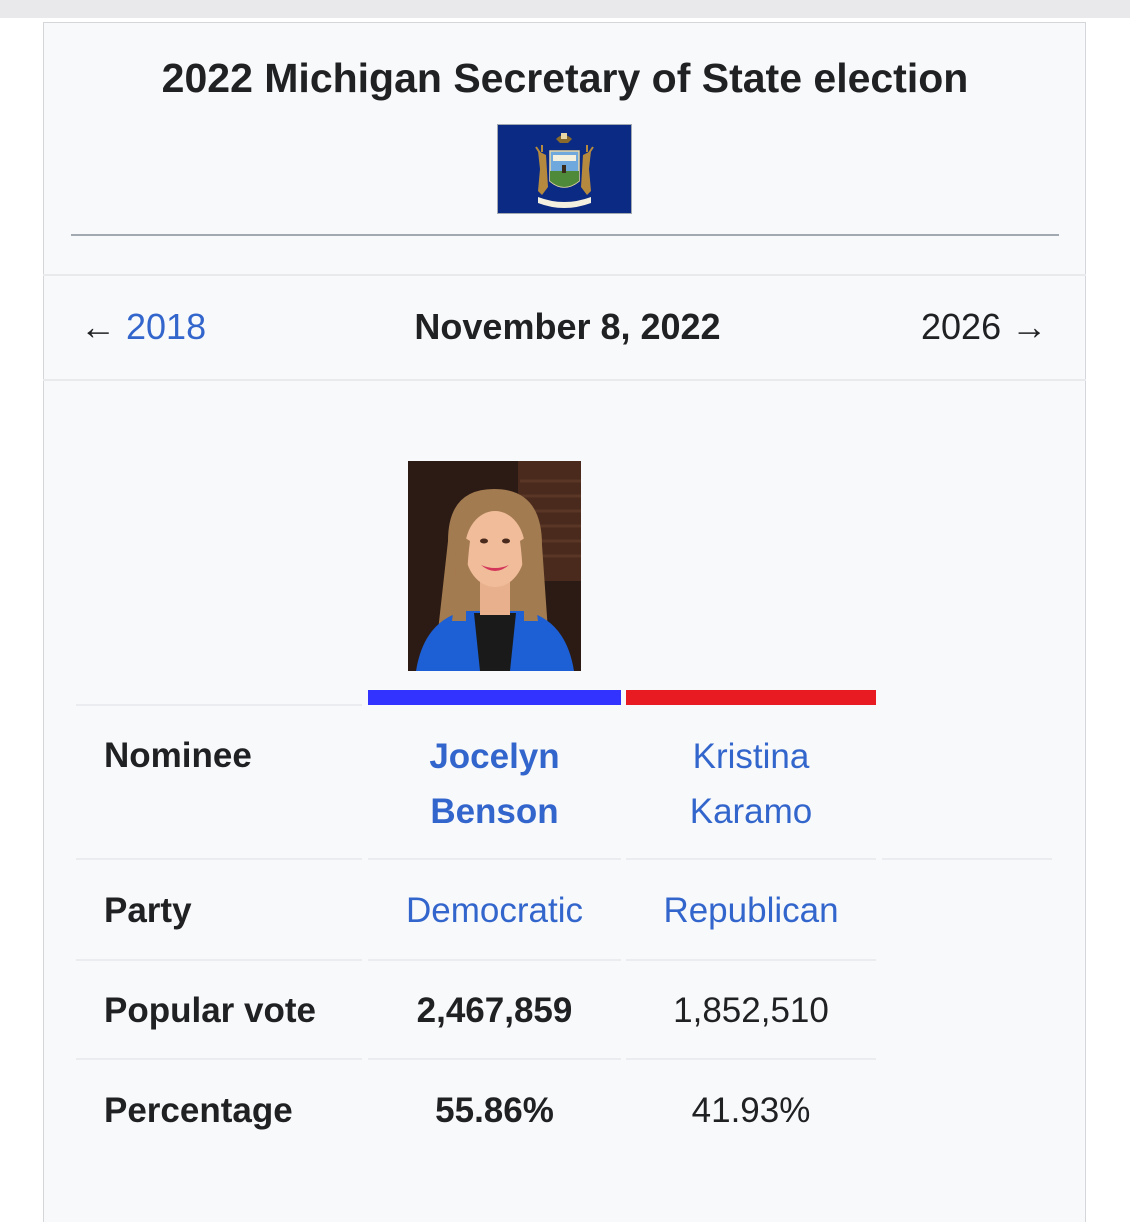 The width and height of the screenshot is (1130, 1222). Describe the element at coordinates (494, 784) in the screenshot. I see `nominee-benson: Jocelyn Benson` at that location.